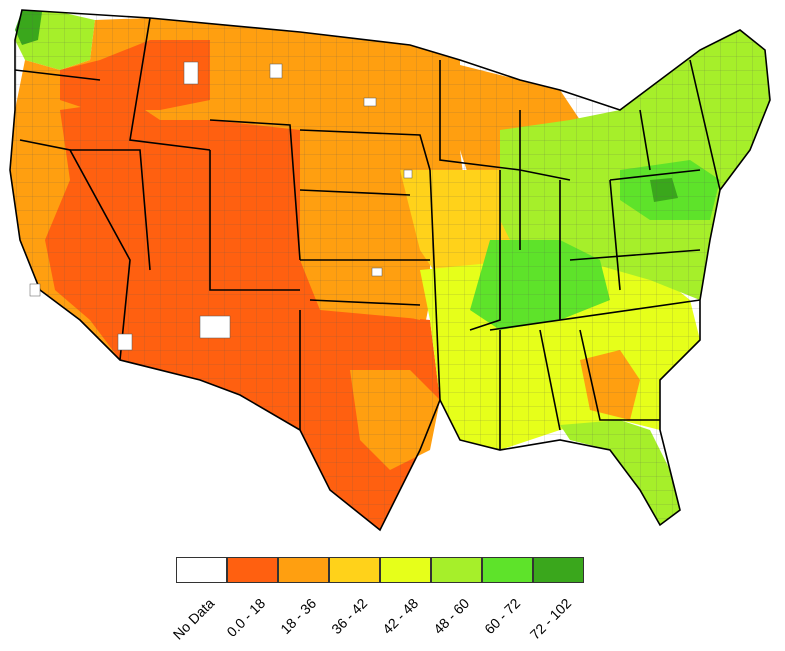 The image size is (785, 651). Describe the element at coordinates (451, 616) in the screenshot. I see `legend-label-48-60: 48 - 60` at that location.